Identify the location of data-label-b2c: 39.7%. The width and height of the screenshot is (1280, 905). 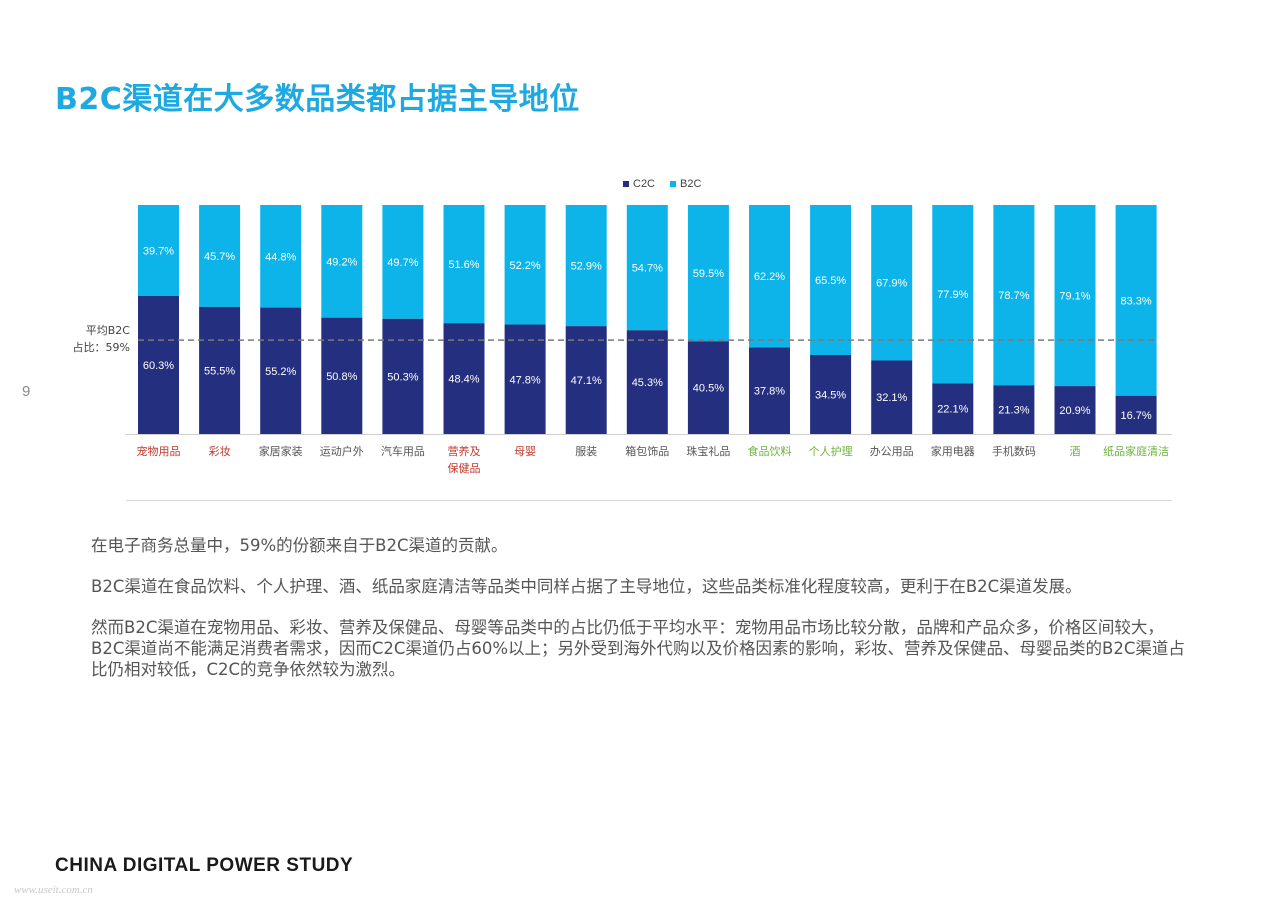
(158, 251).